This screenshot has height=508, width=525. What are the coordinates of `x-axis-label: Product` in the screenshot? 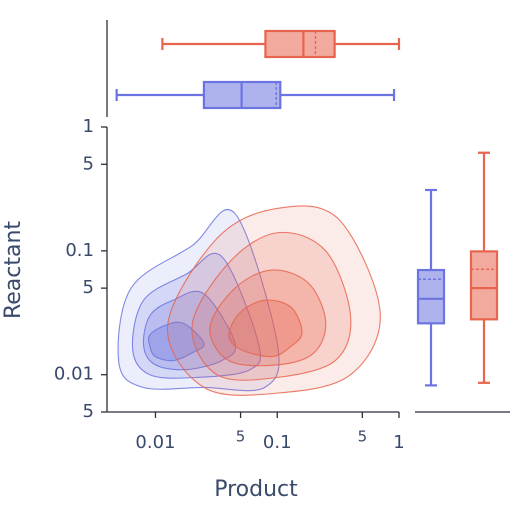 It's located at (256, 489).